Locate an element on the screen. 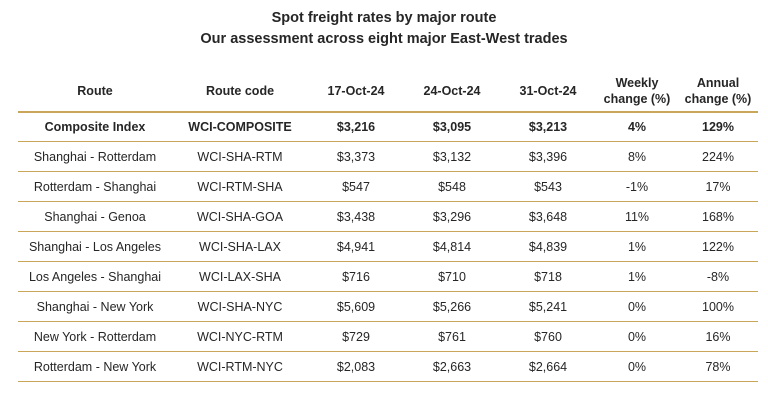  route-cell: Los Angeles - Shanghai is located at coordinates (95, 276).